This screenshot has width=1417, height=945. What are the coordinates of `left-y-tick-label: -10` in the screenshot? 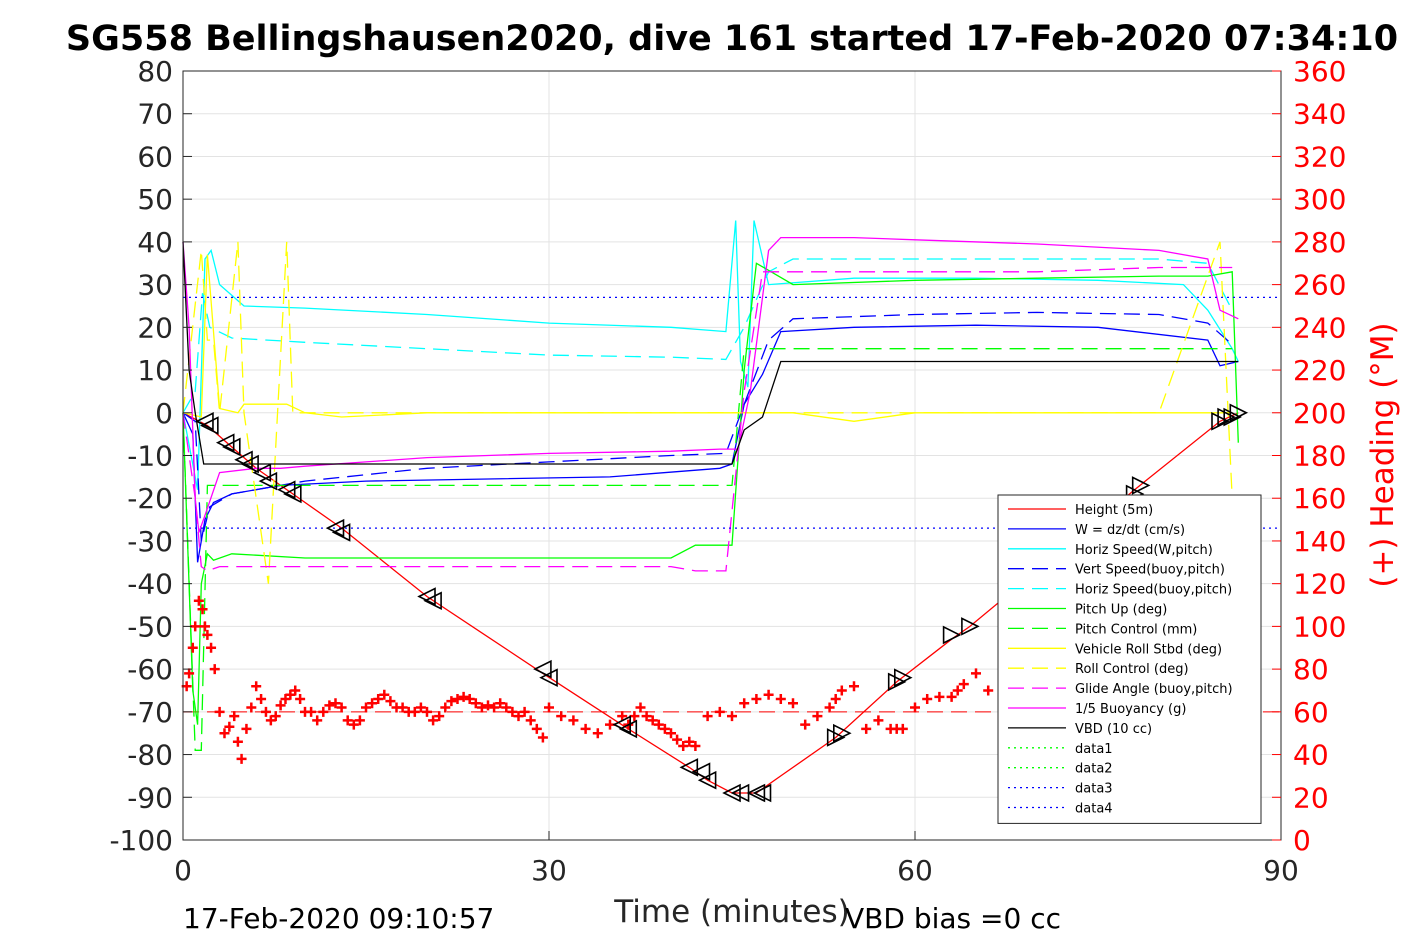 It's located at (150, 456).